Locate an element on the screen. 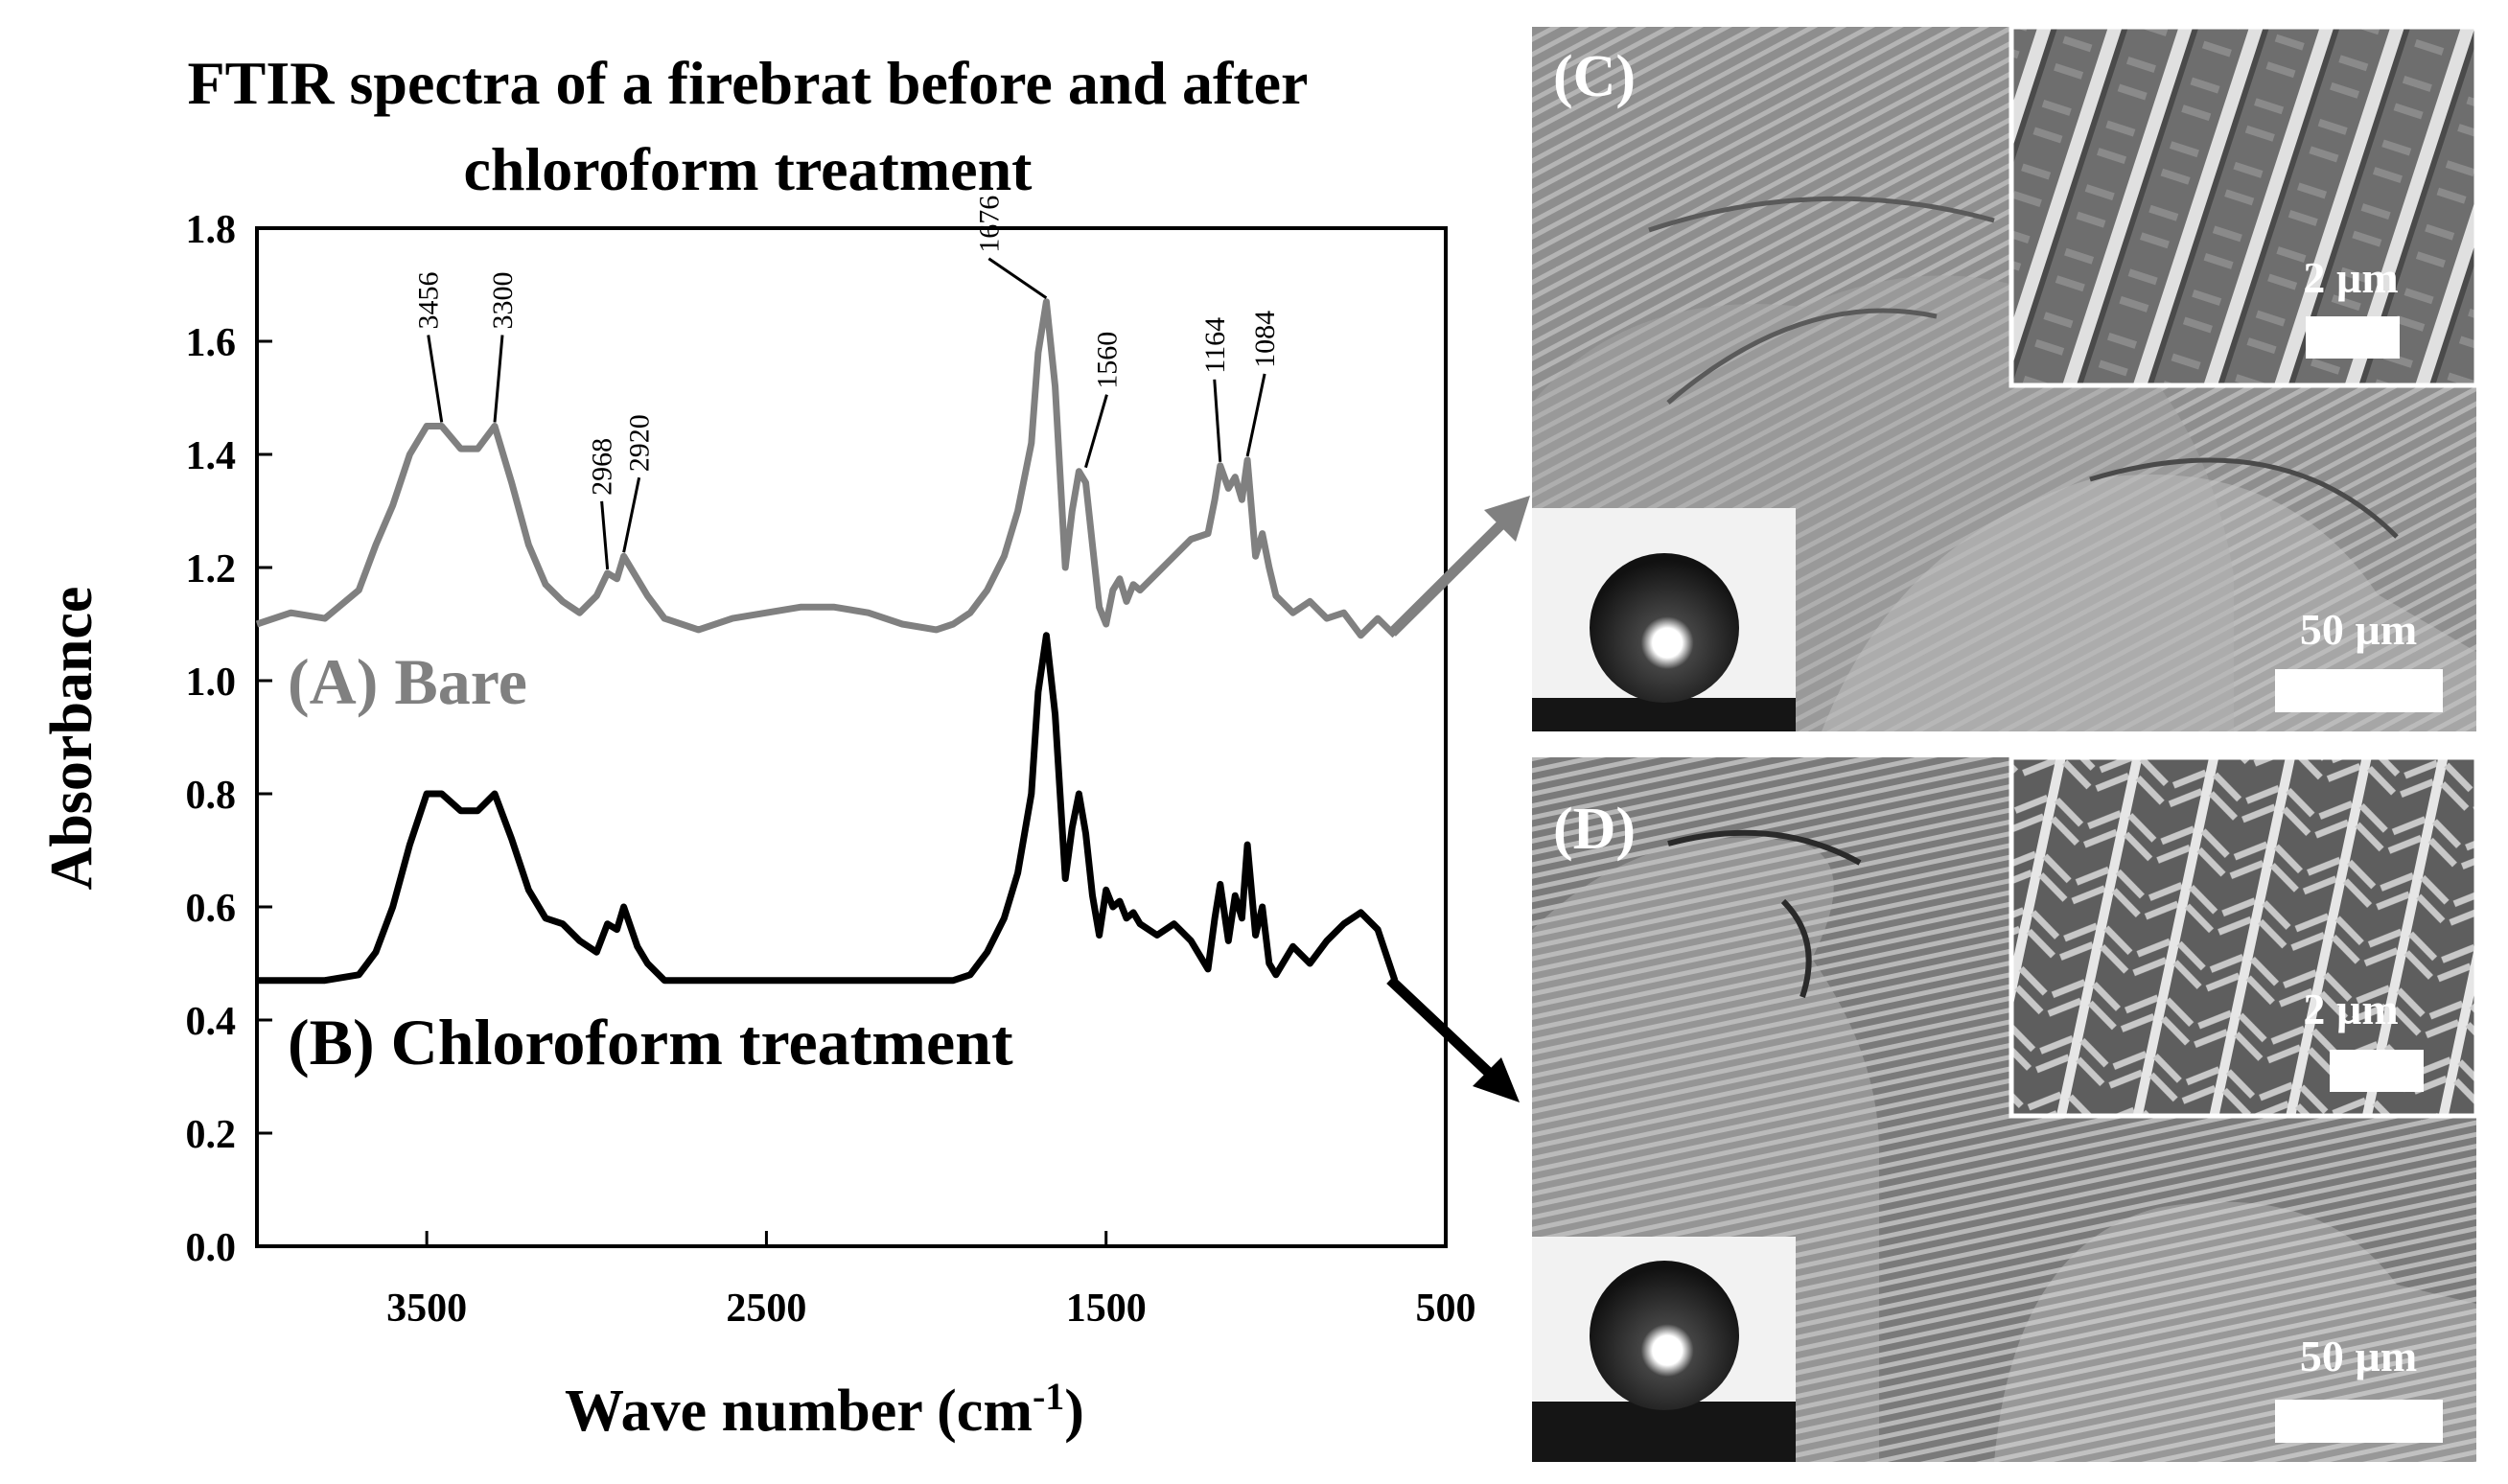 This screenshot has width=2508, height=1484. y-tick-label: 0.8 is located at coordinates (211, 796).